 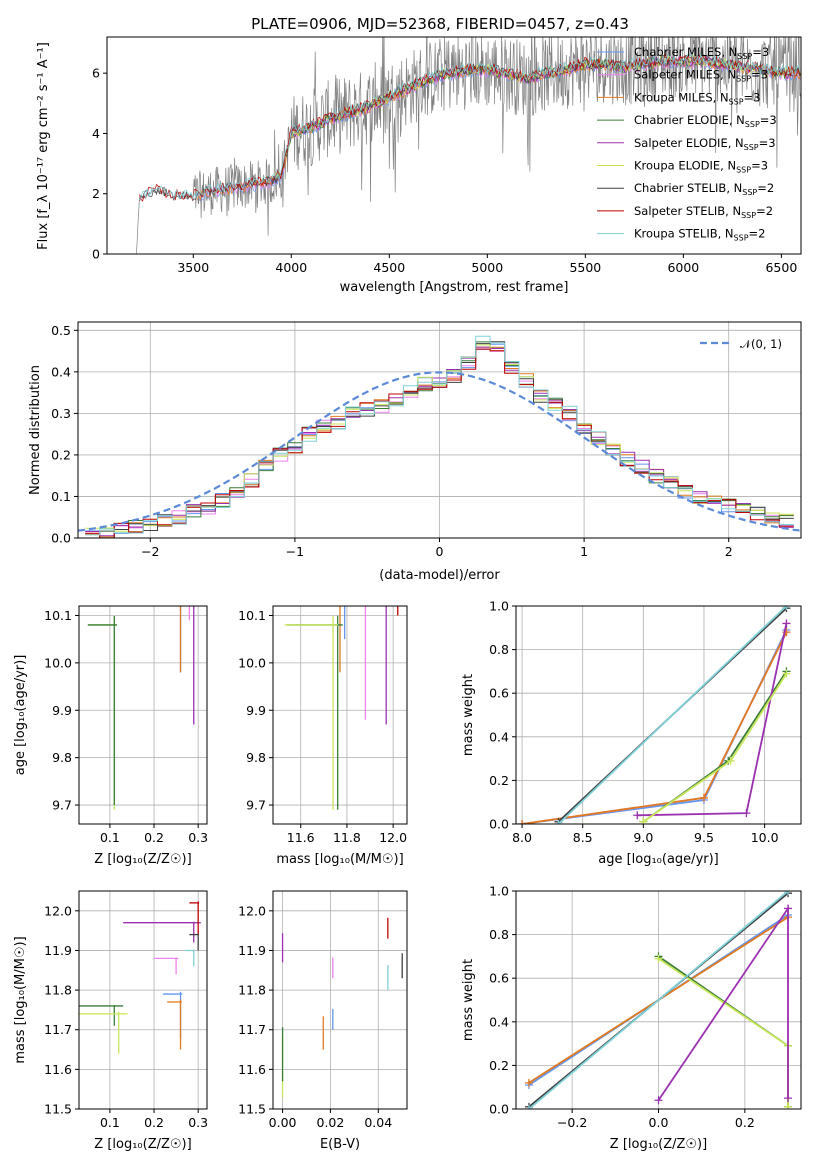 I want to click on y-tick-label: 0, so click(x=96, y=254).